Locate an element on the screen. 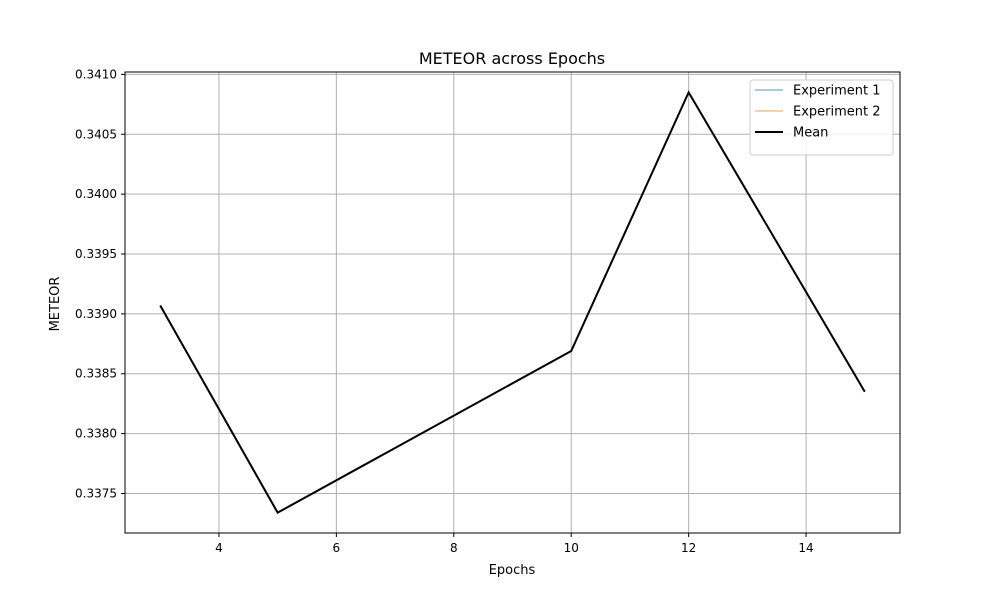  y-axis-label: METEOR is located at coordinates (55, 304).